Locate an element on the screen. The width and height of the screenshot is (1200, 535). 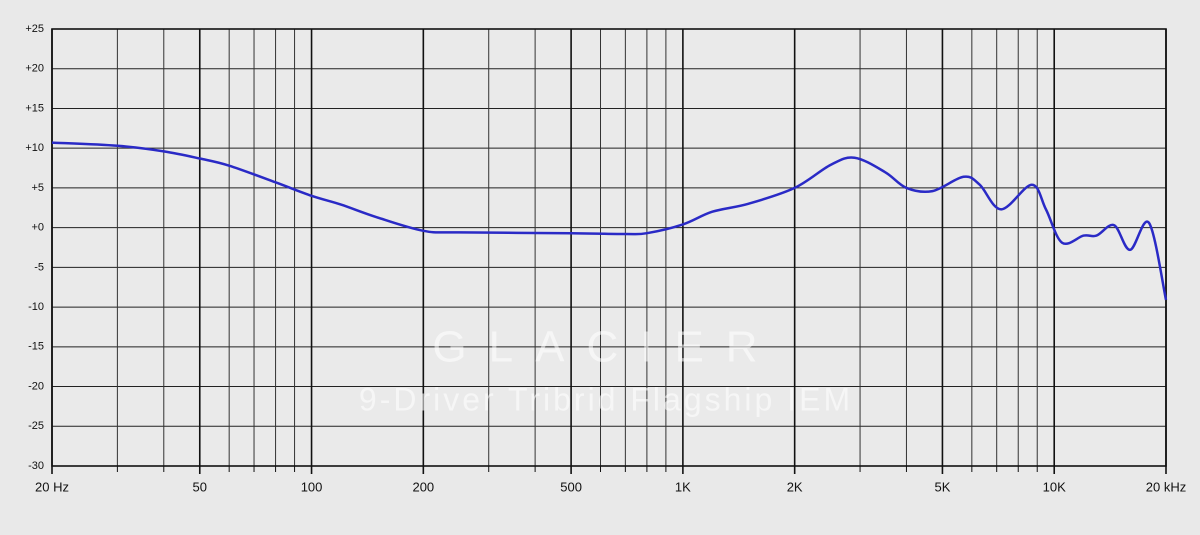
y-tick-label: -25 is located at coordinates (36, 426).